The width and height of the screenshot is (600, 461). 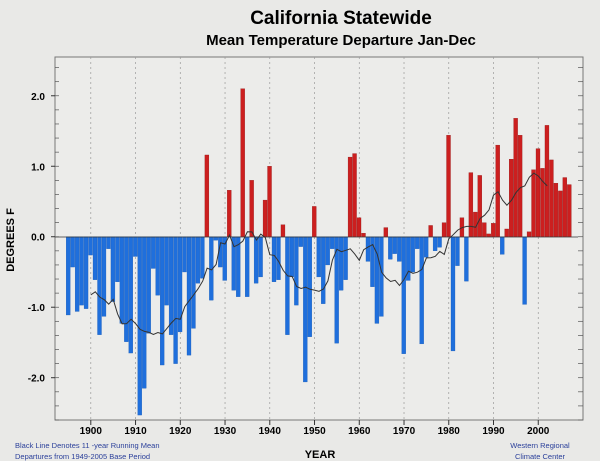 I want to click on bar-1970, so click(x=403, y=295).